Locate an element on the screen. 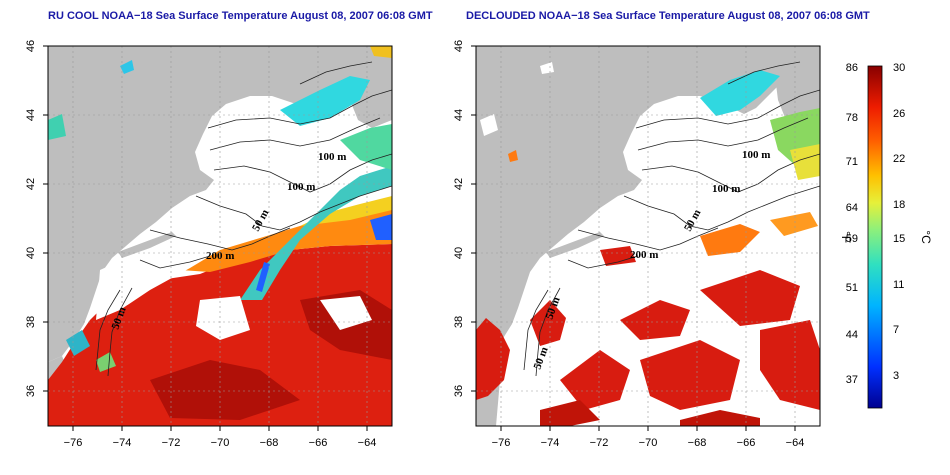 The image size is (950, 475). celsius-tick: 15 is located at coordinates (899, 239).